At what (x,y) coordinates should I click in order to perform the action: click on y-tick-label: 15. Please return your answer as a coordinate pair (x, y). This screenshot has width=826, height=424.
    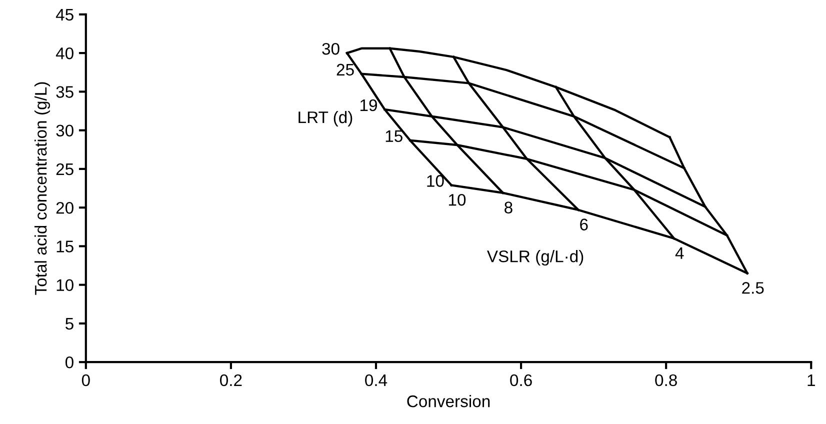
    Looking at the image, I should click on (65, 246).